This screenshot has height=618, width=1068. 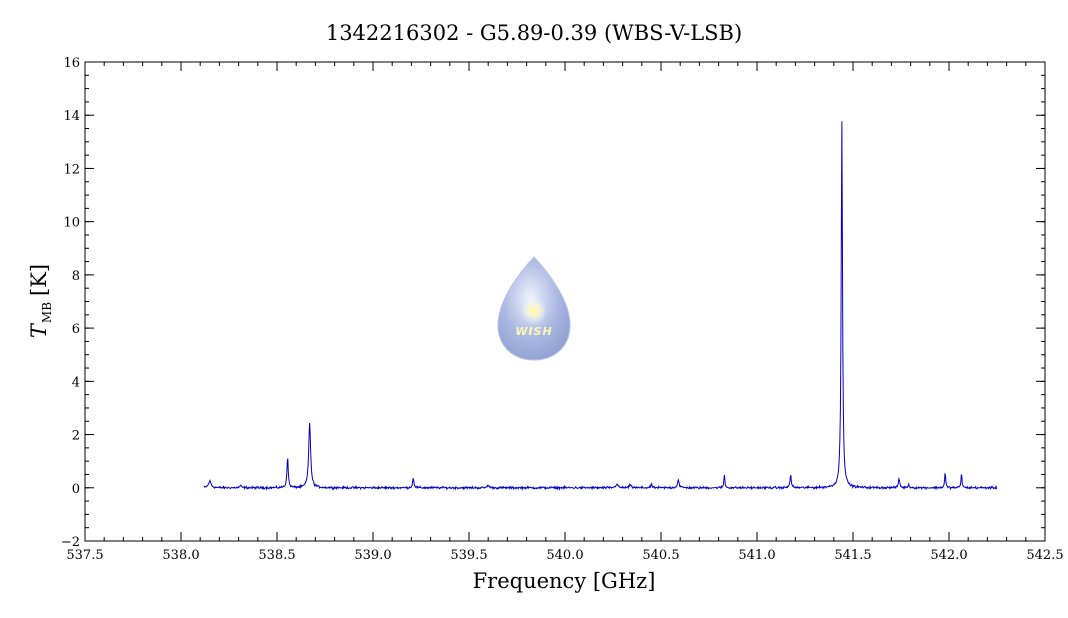 What do you see at coordinates (76, 489) in the screenshot?
I see `y-tick-label: 0` at bounding box center [76, 489].